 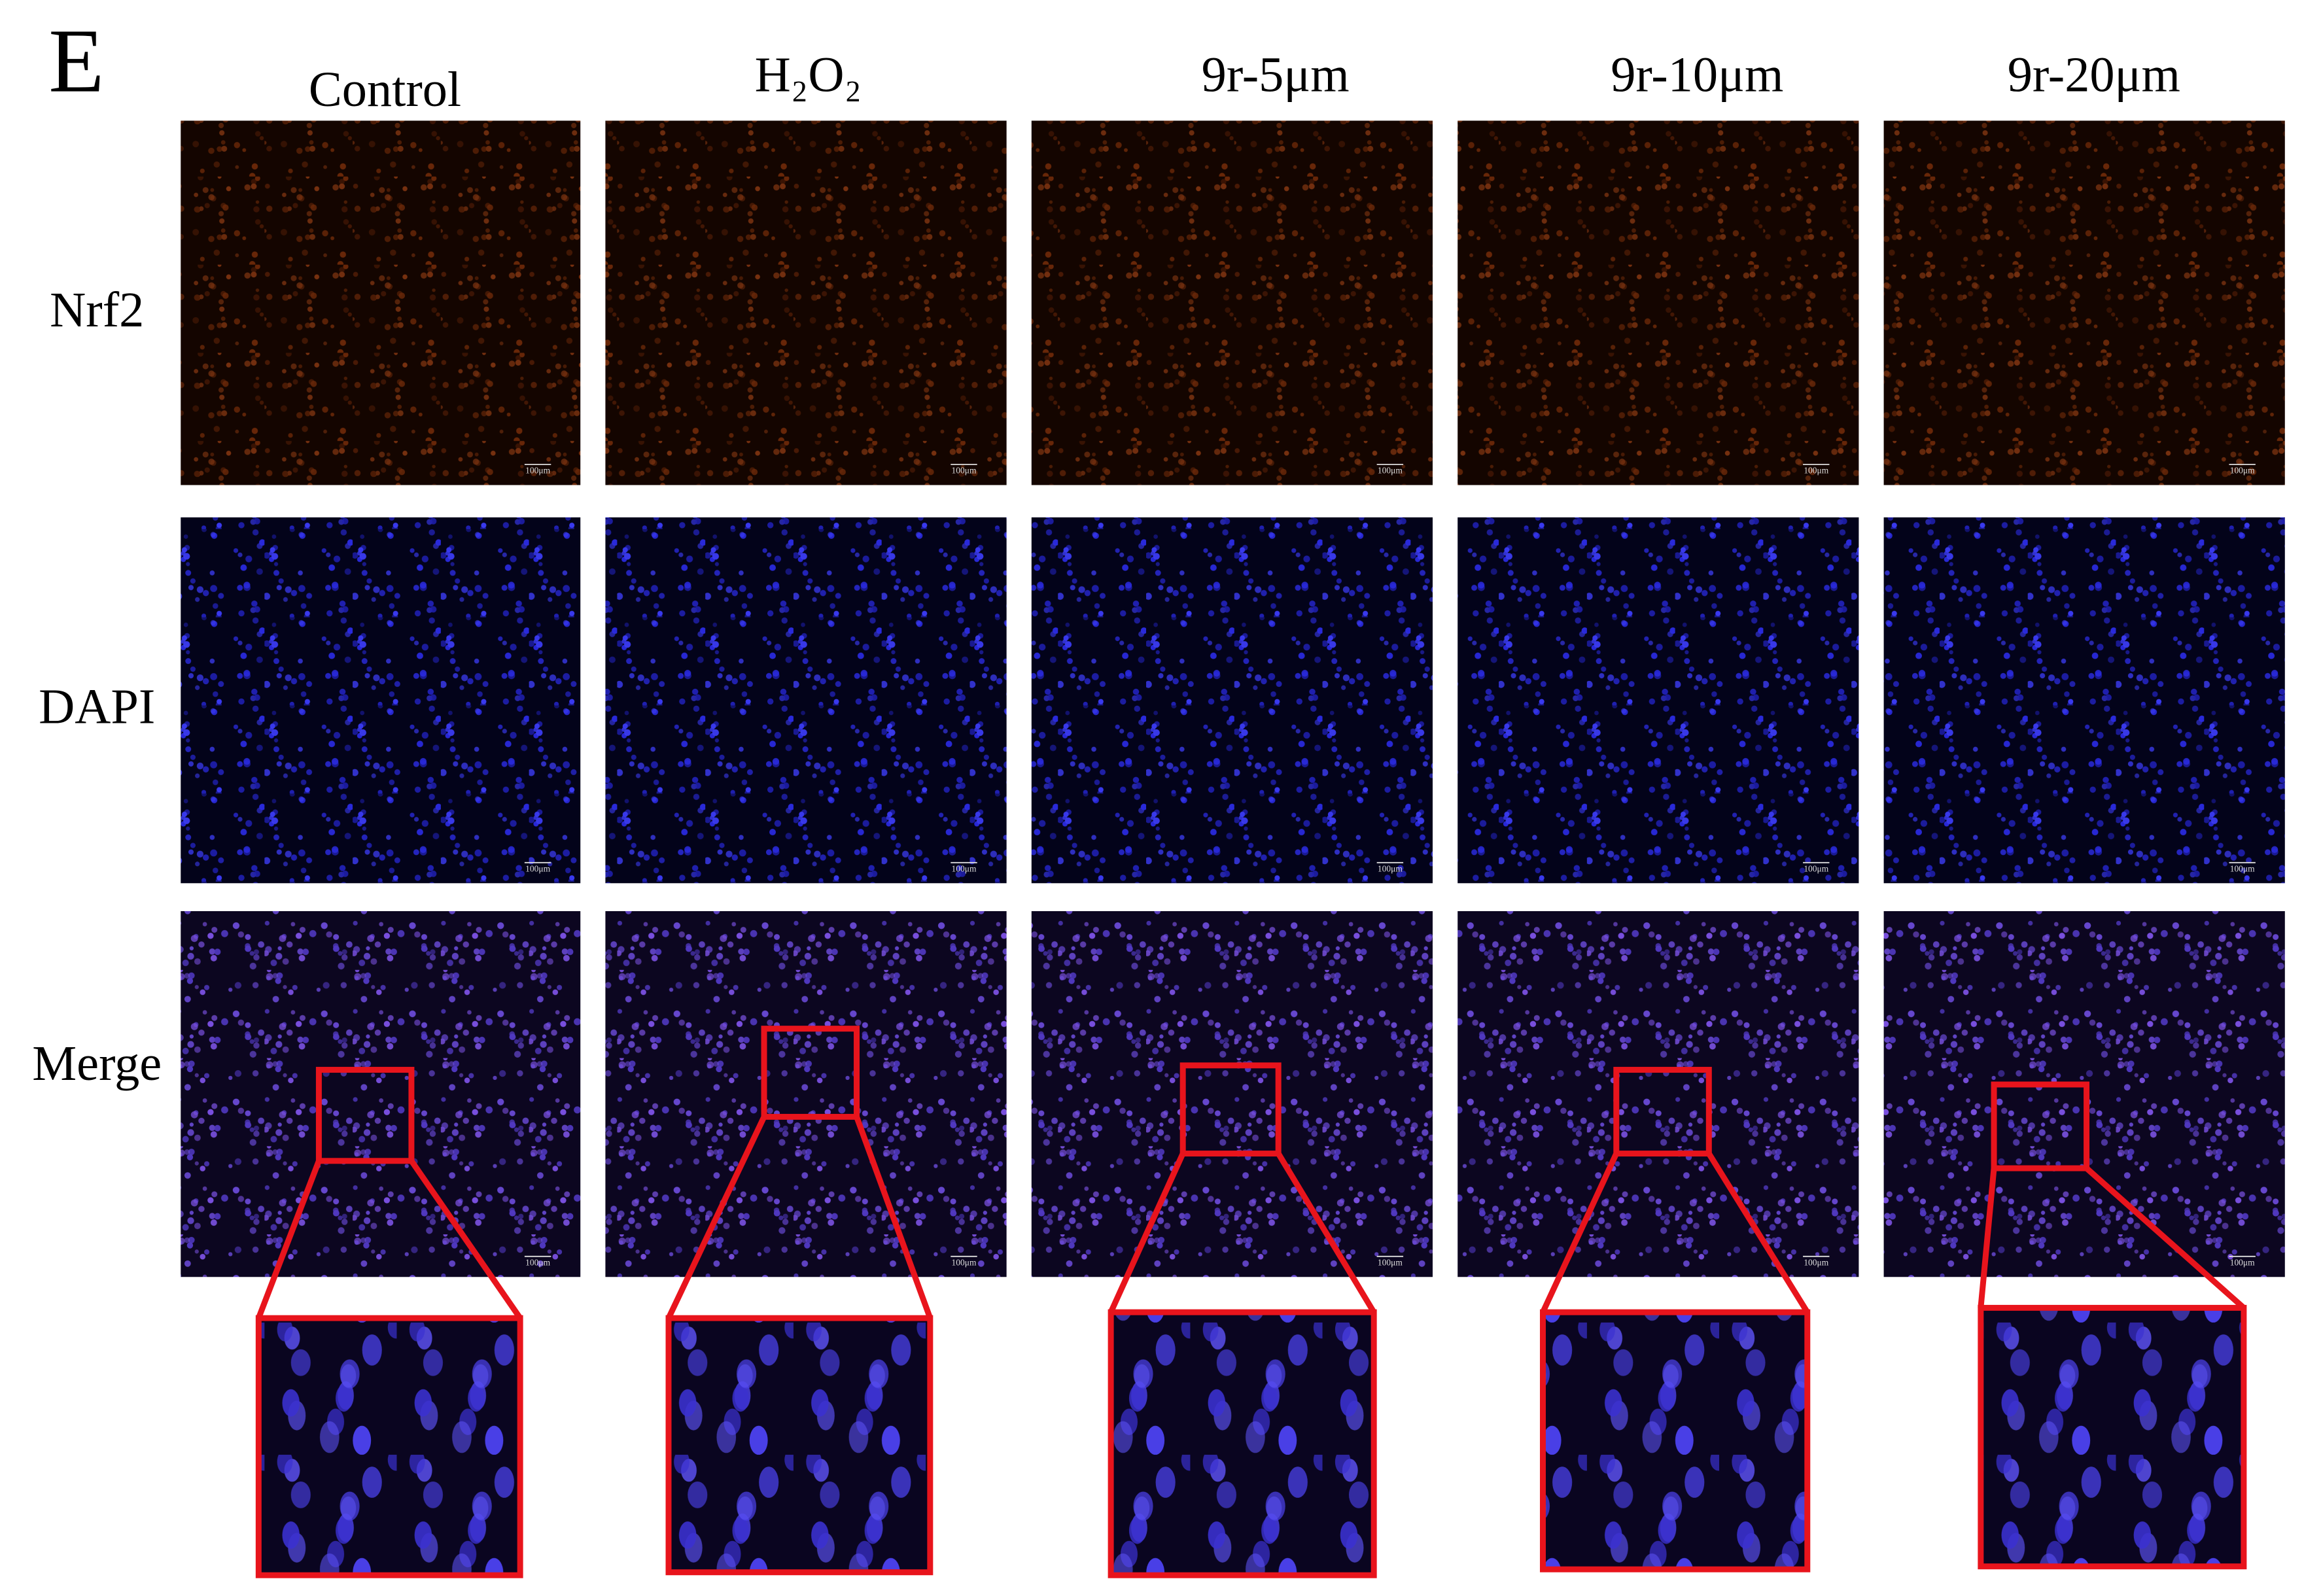 I want to click on row-label: Merge, so click(x=97, y=1063).